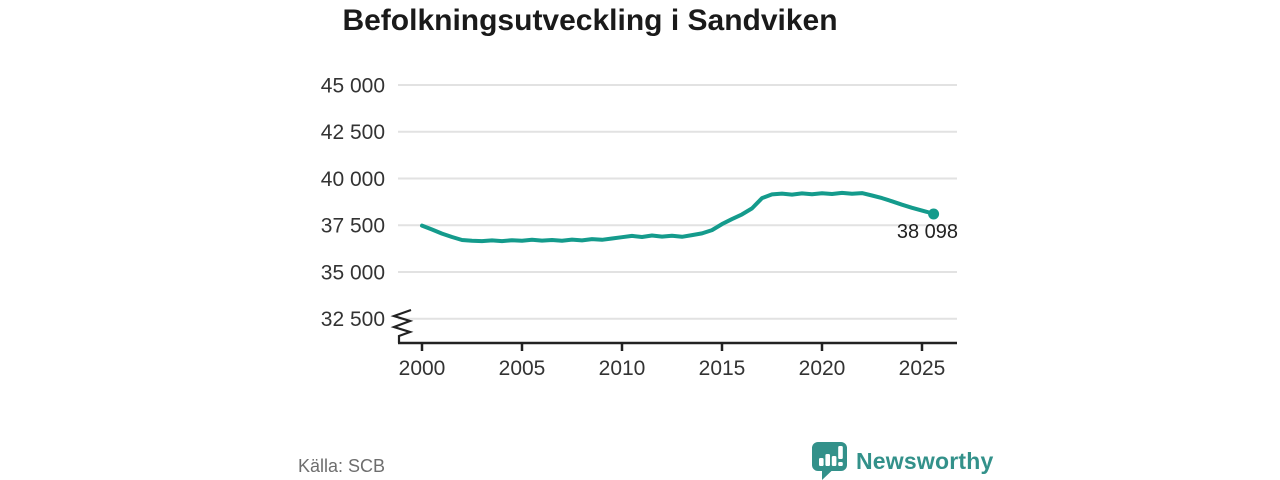 The width and height of the screenshot is (1280, 480). Describe the element at coordinates (353, 132) in the screenshot. I see `y-axis-tick-label: 42 500` at that location.